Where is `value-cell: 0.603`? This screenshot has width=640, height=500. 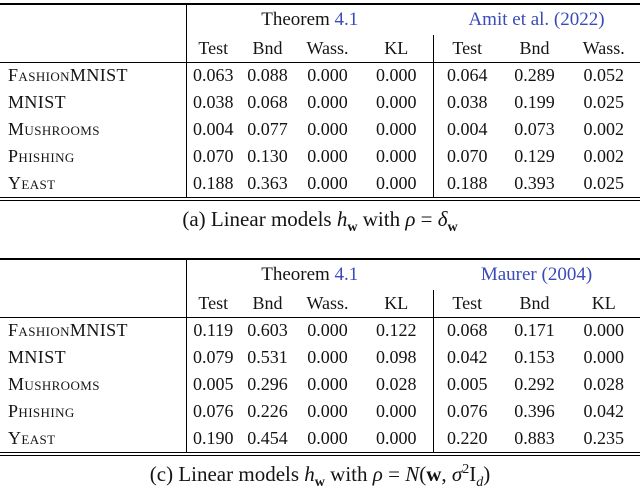
value-cell: 0.603 is located at coordinates (267, 330).